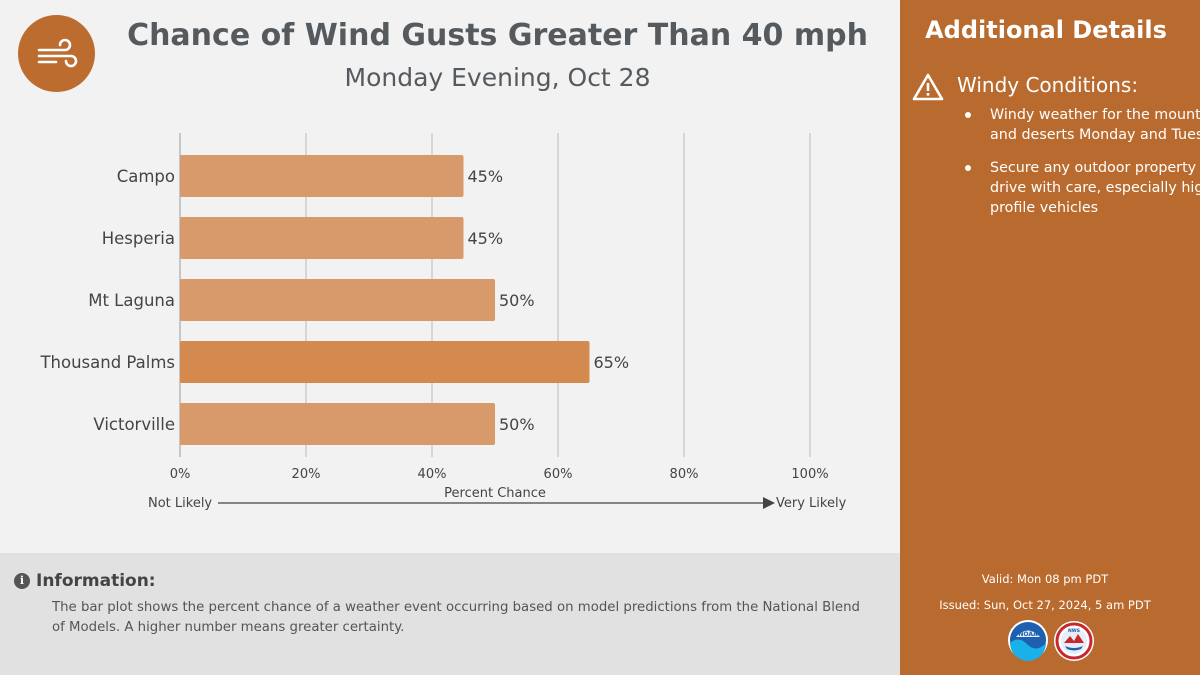 This screenshot has height=675, width=1200. What do you see at coordinates (146, 176) in the screenshot?
I see `category-label: Campo` at bounding box center [146, 176].